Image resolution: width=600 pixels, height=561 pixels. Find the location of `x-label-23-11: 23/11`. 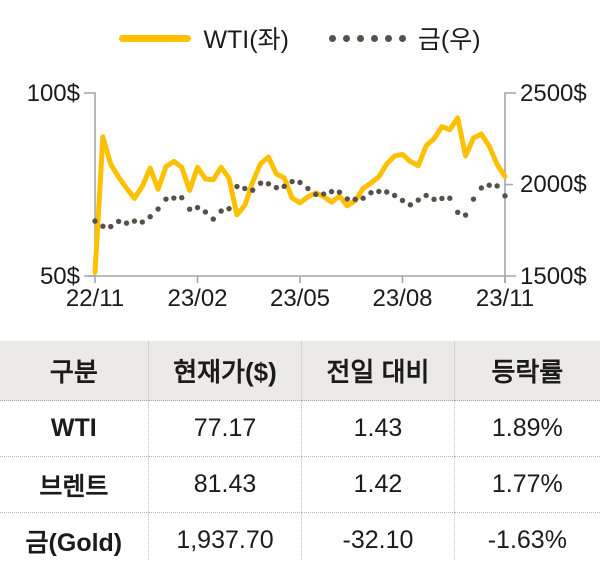

x-label-23-11: 23/11 is located at coordinates (505, 298).